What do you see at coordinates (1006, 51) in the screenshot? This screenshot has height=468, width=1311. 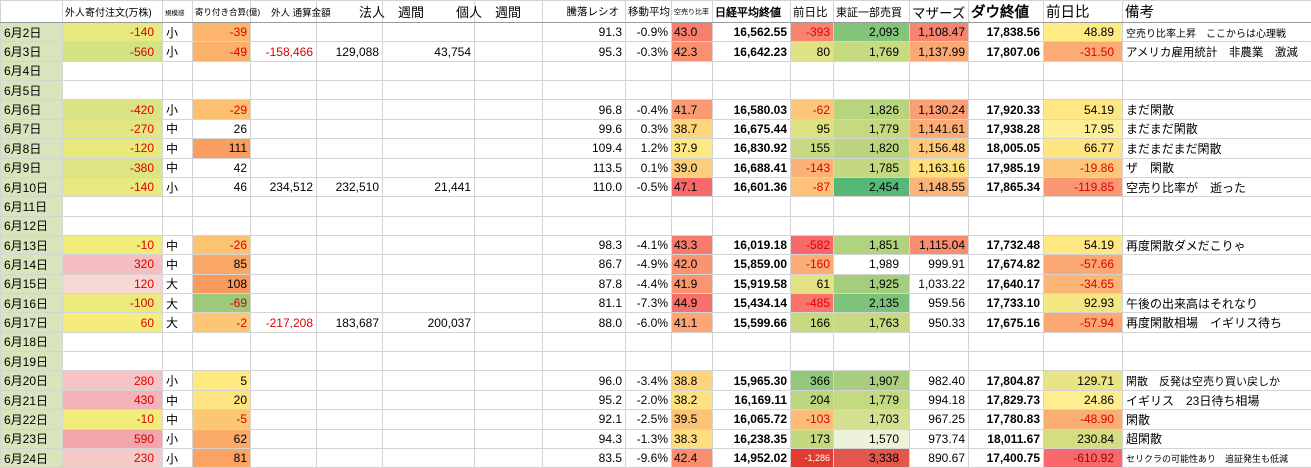 I see `cell-dow: 17,807.06` at bounding box center [1006, 51].